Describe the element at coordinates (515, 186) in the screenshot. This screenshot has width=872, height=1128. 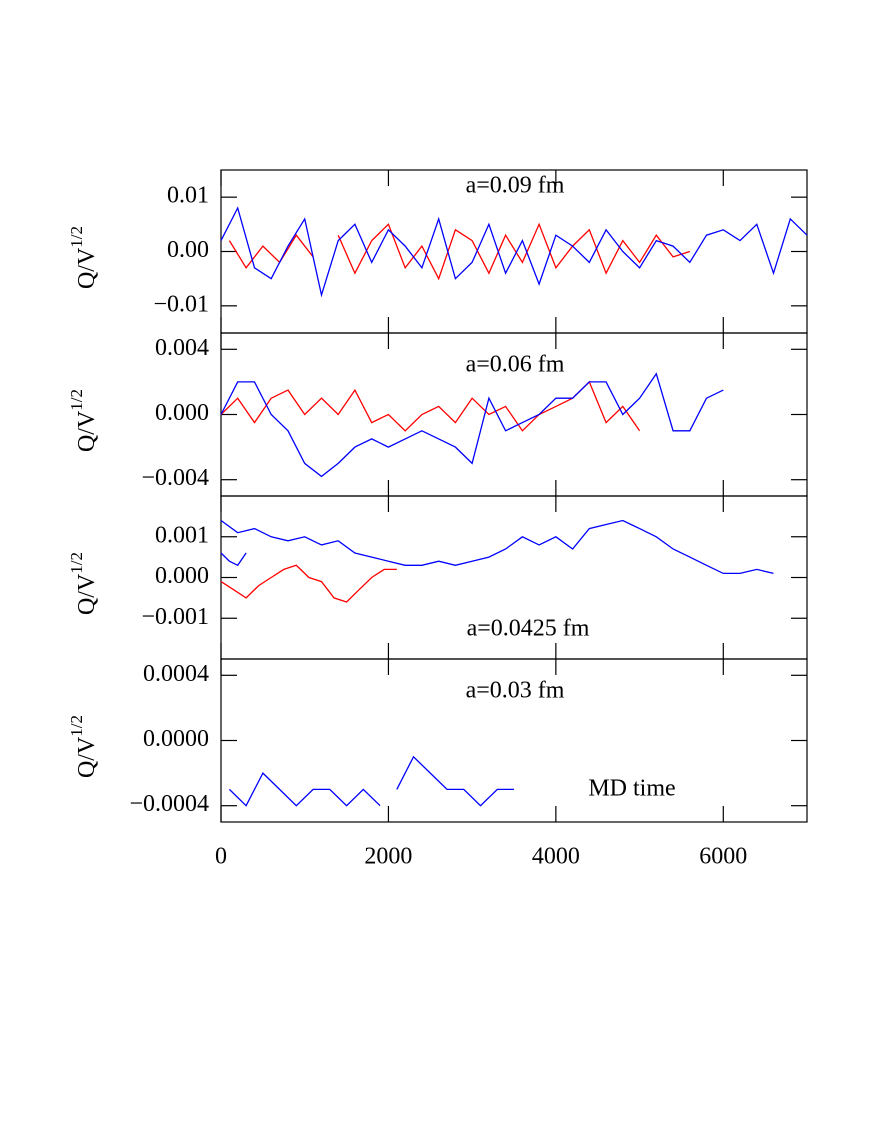
I see `annotation: a=0.09 fm` at that location.